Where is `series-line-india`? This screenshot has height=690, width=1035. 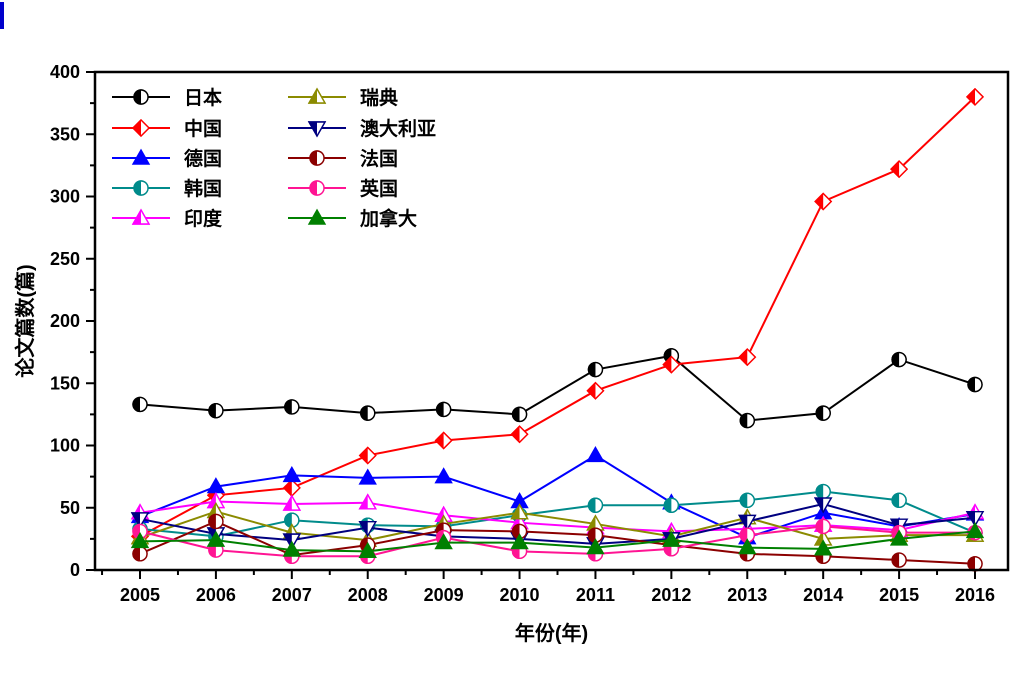 series-line-india is located at coordinates (557, 516).